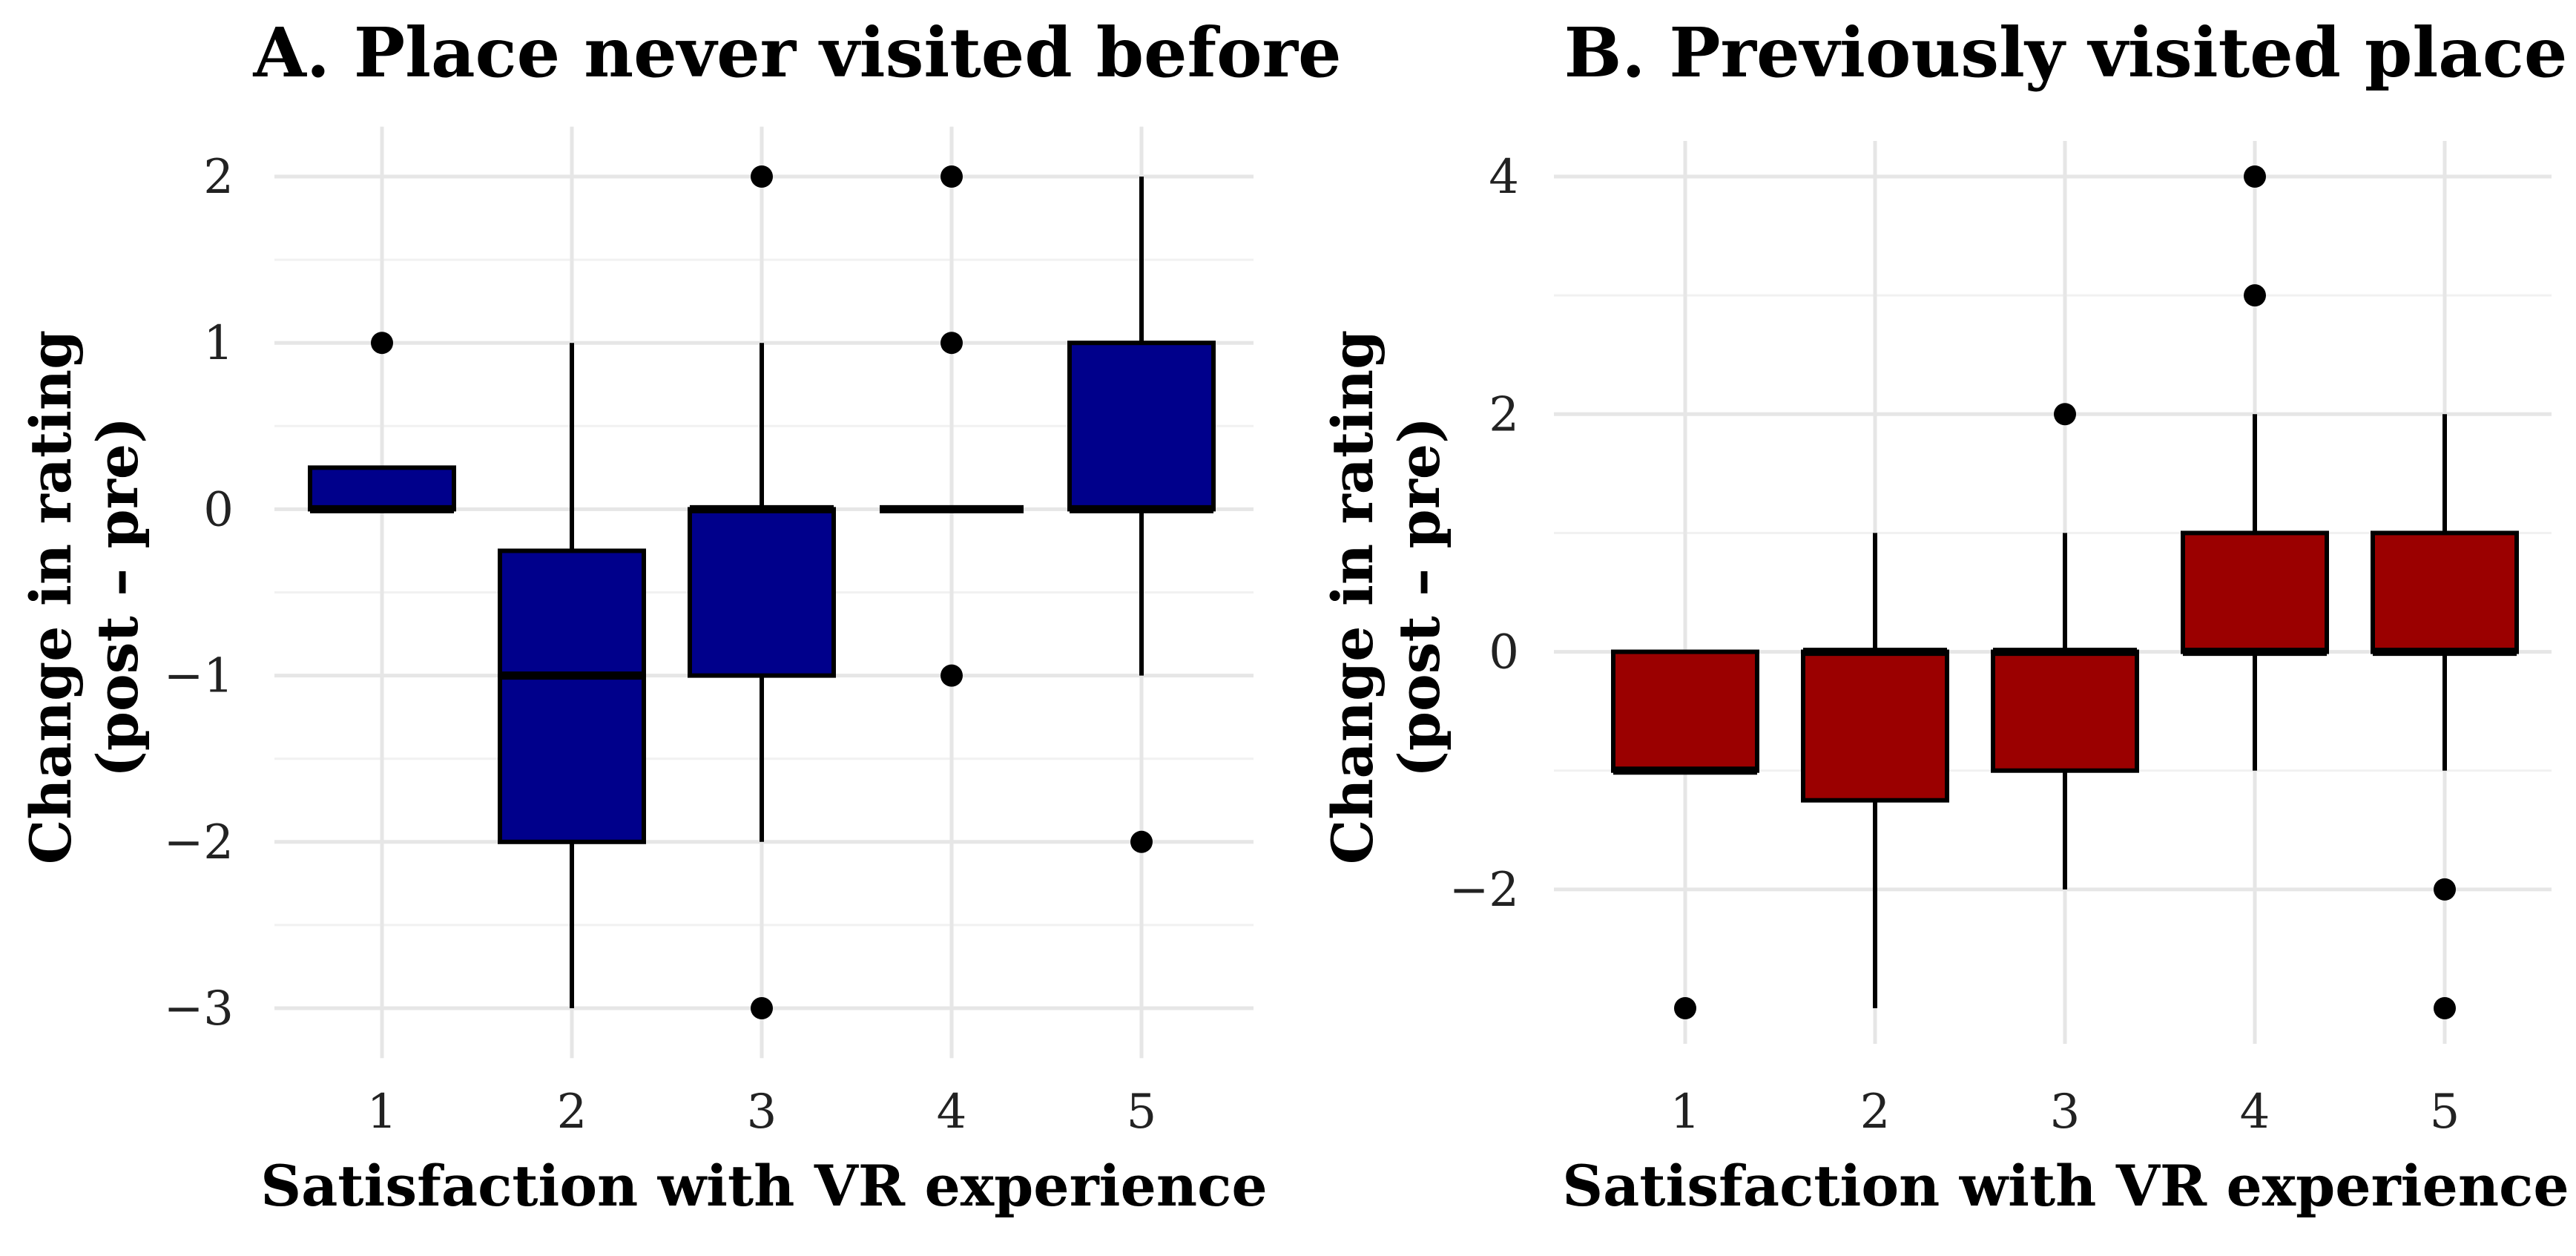  What do you see at coordinates (1353, 597) in the screenshot?
I see `panel-b-y-axis-title-line1: Change in rating` at bounding box center [1353, 597].